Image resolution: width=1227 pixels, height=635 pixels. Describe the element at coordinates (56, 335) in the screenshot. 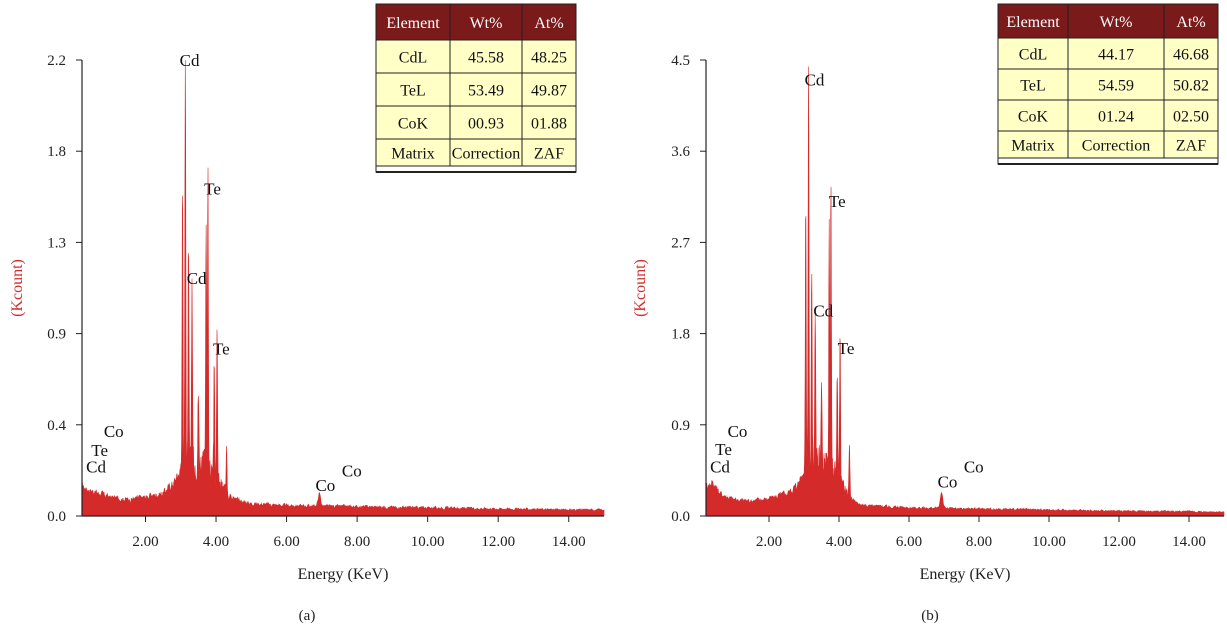

I see `y-tick-label: 0.9` at that location.